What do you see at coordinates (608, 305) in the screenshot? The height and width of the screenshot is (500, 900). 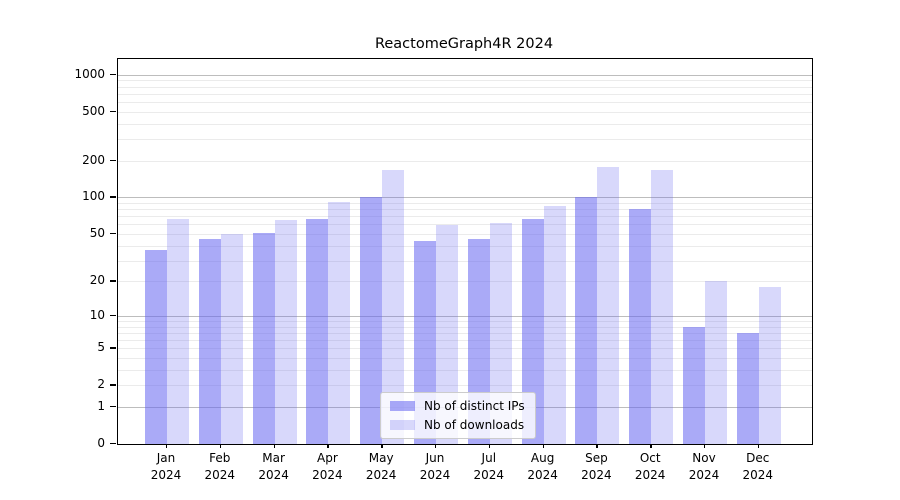 I see `bar-downloads-sep` at bounding box center [608, 305].